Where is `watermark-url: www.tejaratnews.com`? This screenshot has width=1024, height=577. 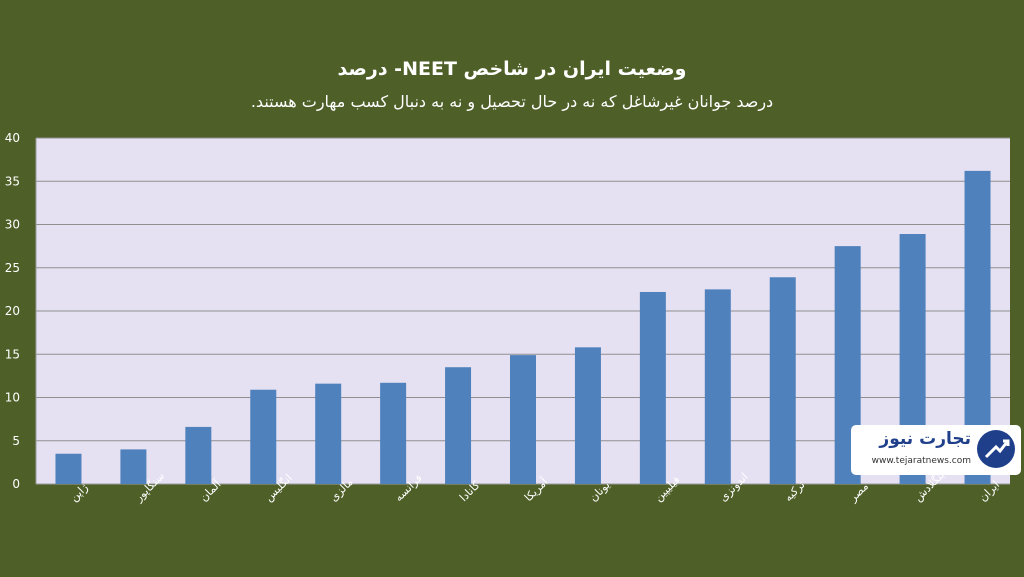 watermark-url: www.tejaratnews.com is located at coordinates (921, 461).